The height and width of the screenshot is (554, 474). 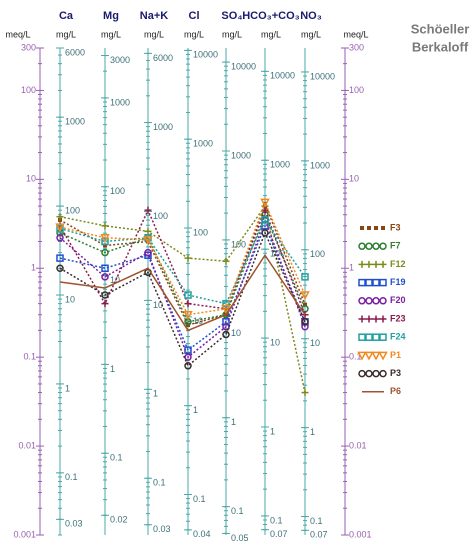 I want to click on column-header: Na+K, so click(x=154, y=16).